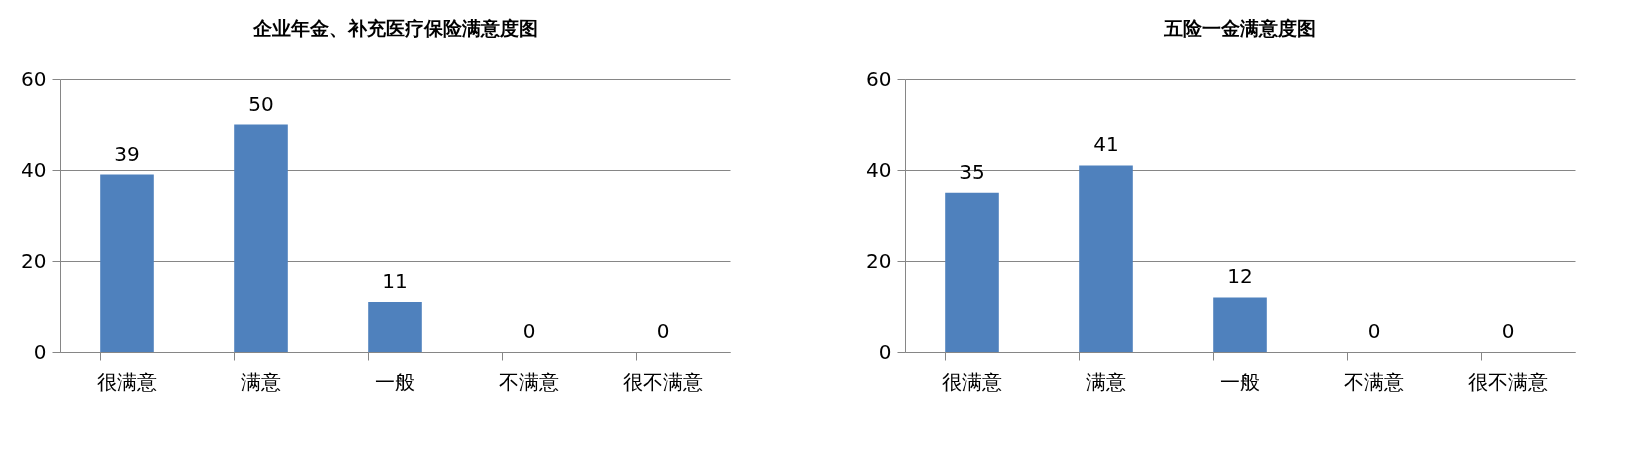 The width and height of the screenshot is (1638, 454). Describe the element at coordinates (972, 171) in the screenshot. I see `data-label: 35` at that location.